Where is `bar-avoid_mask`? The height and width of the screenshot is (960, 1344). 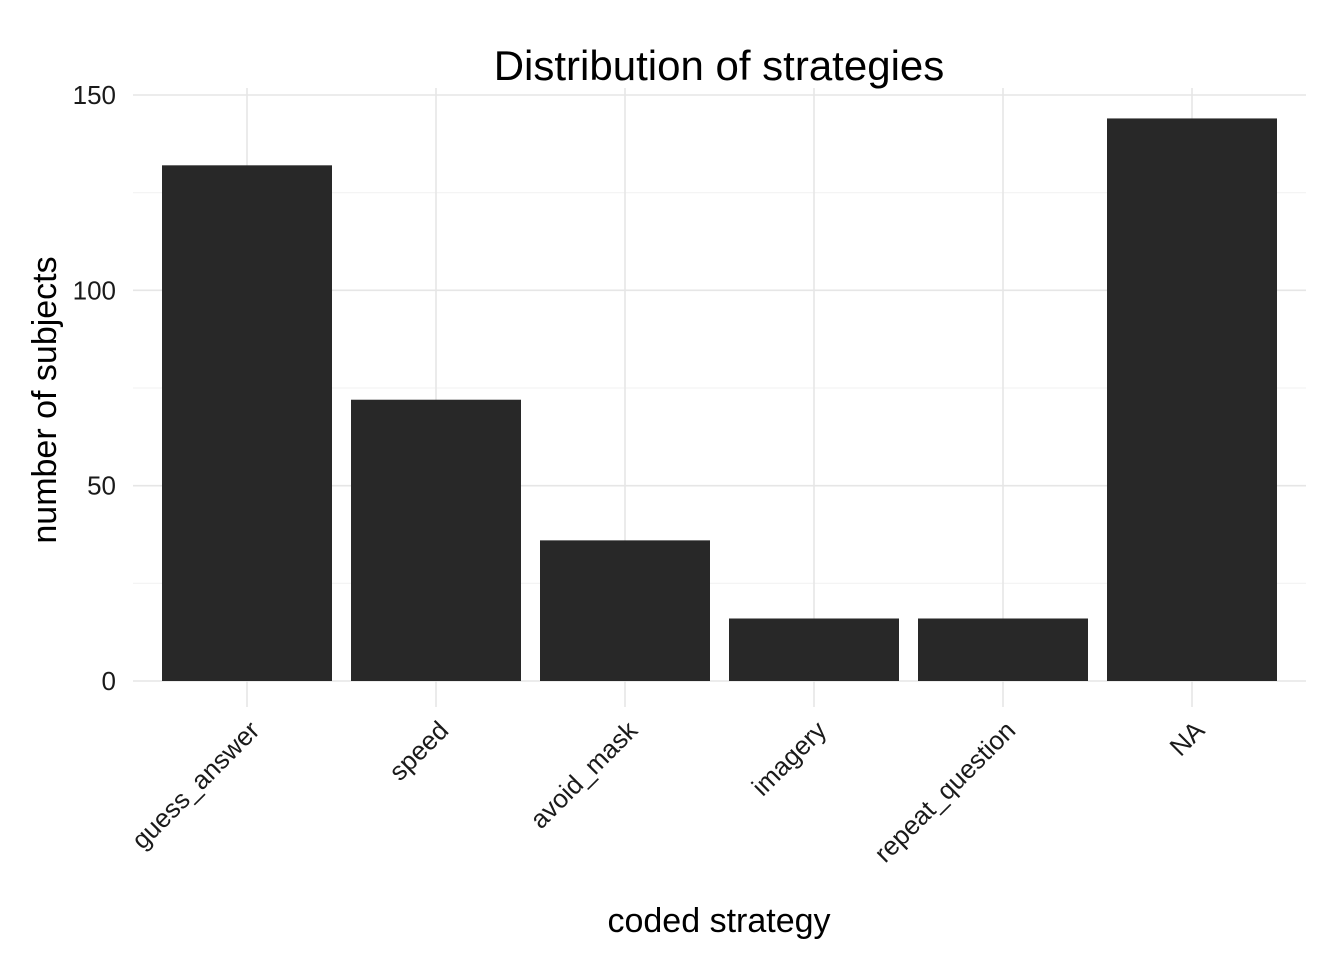
bar-avoid_mask is located at coordinates (625, 610).